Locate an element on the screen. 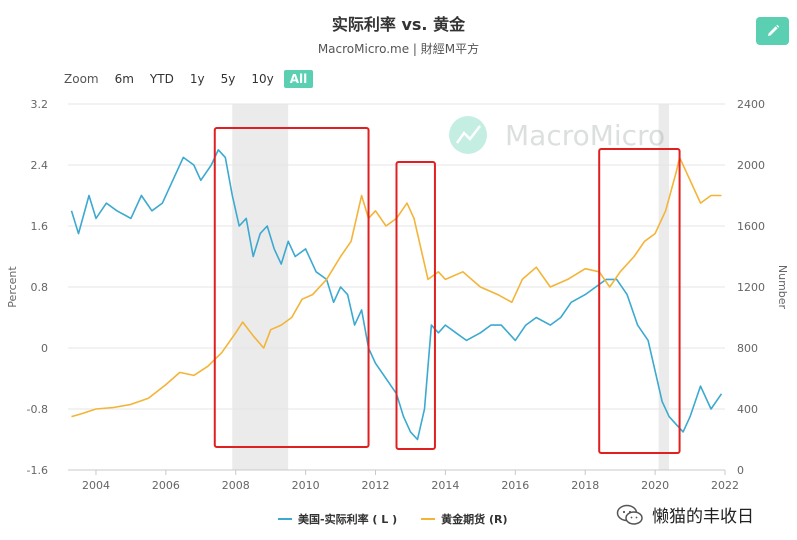 This screenshot has width=797, height=540. zoom-1y-button: 1y is located at coordinates (197, 79).